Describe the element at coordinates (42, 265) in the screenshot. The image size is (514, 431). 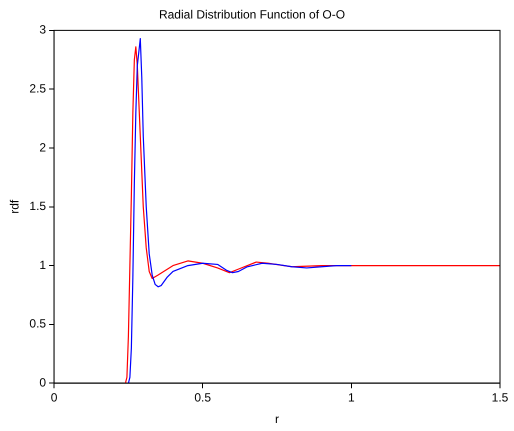
I see `y-tick-label: 1` at that location.